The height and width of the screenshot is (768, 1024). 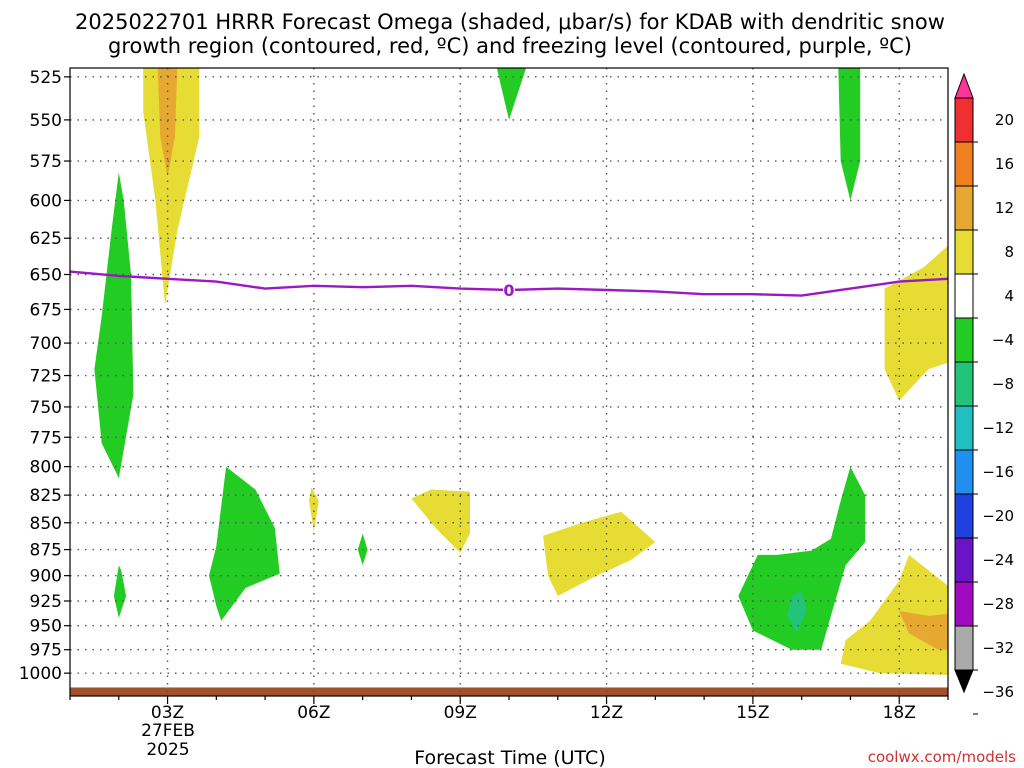 I want to click on x-tick-label-06Z: 06Z, so click(x=313, y=713).